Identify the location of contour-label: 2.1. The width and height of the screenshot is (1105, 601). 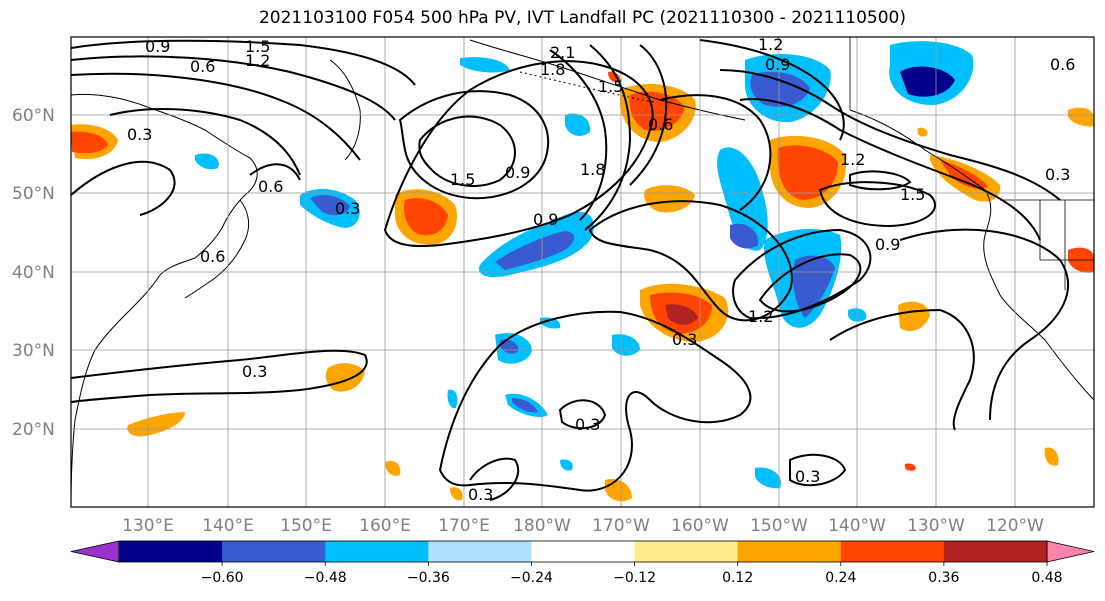
(562, 52).